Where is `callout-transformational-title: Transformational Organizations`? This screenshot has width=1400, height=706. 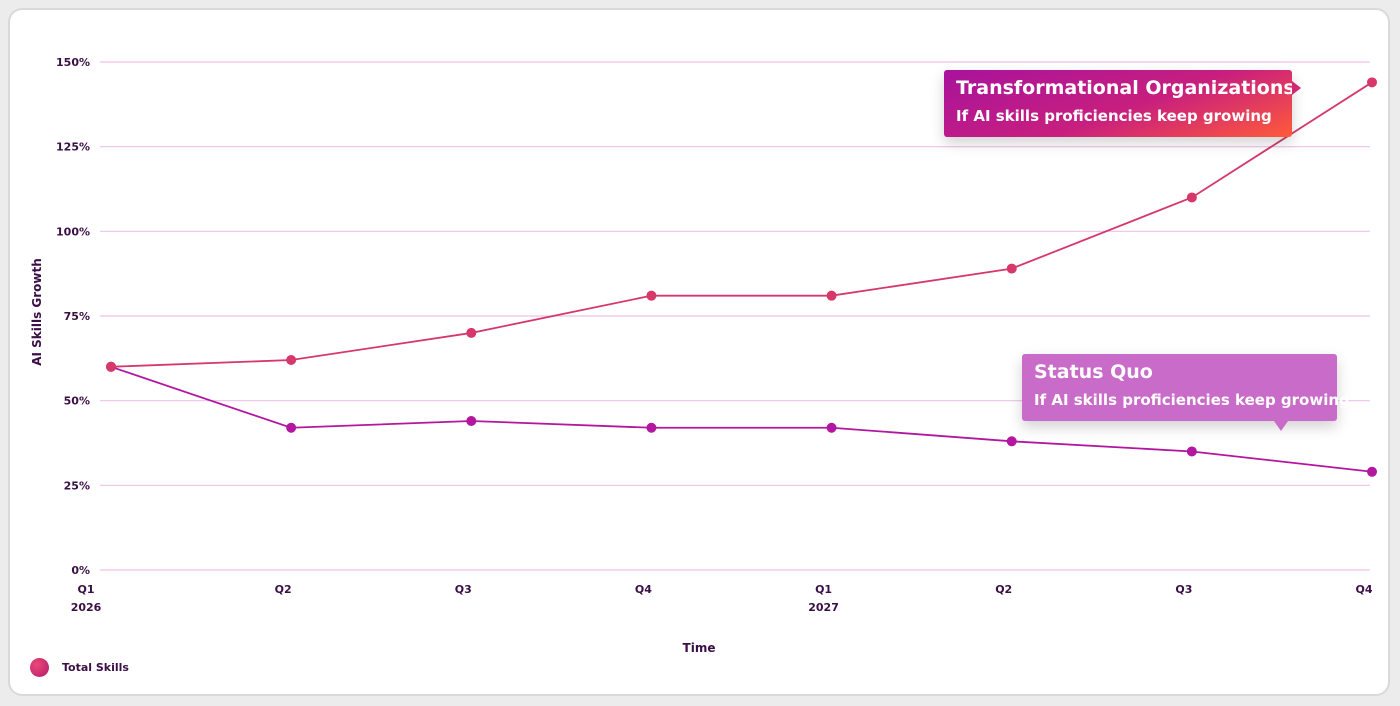 callout-transformational-title: Transformational Organizations is located at coordinates (1125, 88).